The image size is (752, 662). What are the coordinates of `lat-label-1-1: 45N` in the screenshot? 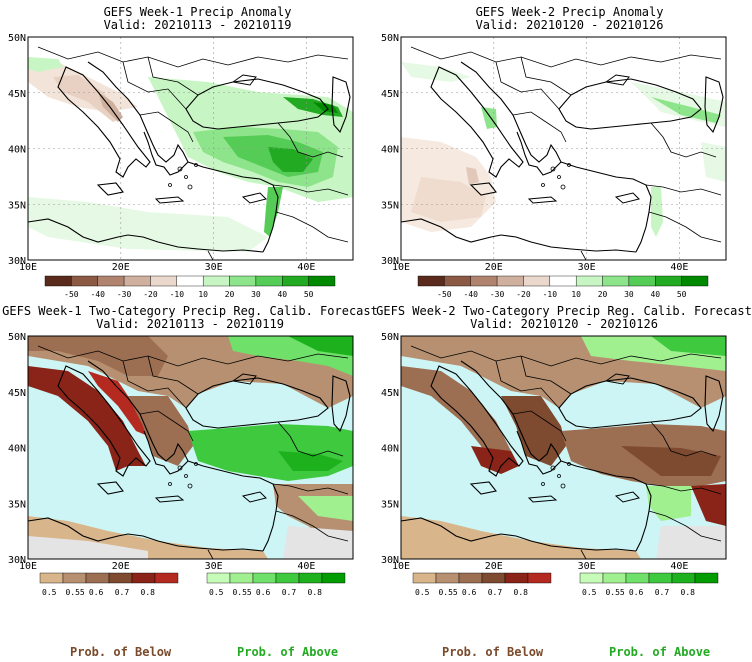 It's located at (390, 94).